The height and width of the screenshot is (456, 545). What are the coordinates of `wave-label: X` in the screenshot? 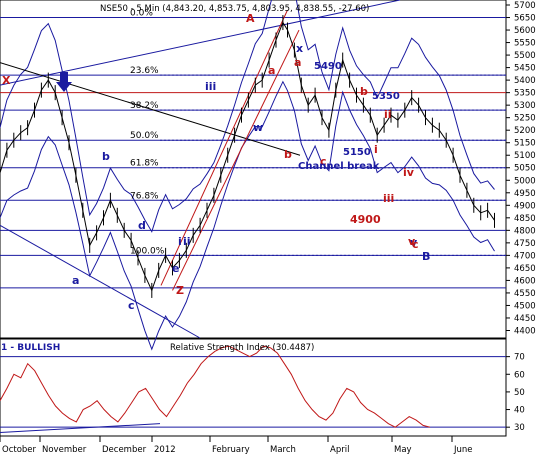 It's located at (6, 80).